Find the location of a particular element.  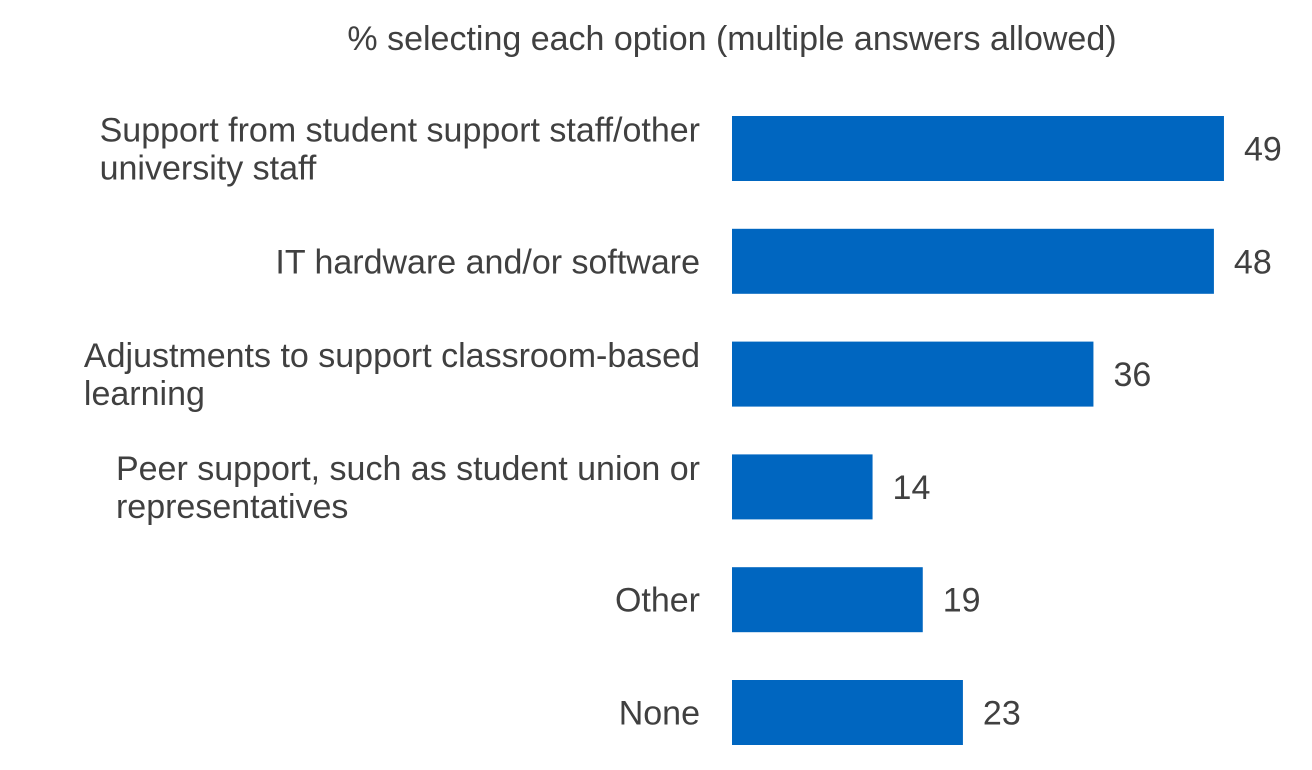

data-label: 19 is located at coordinates (962, 601).